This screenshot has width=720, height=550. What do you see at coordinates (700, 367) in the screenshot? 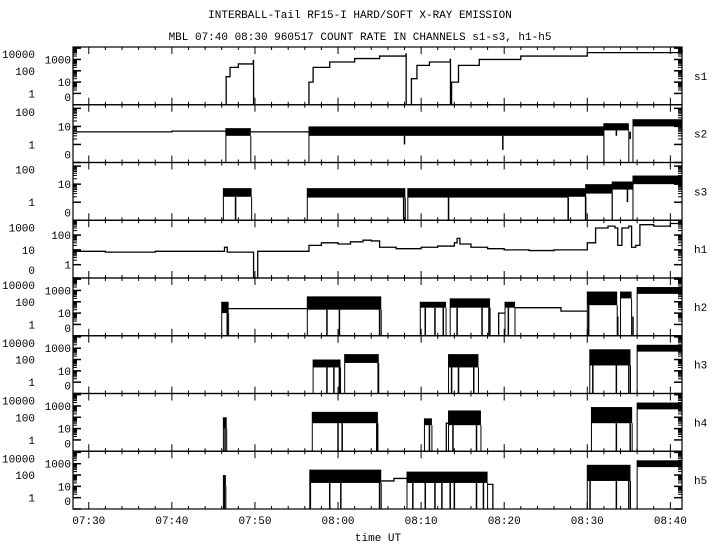
I see `channel-label: h3` at bounding box center [700, 367].